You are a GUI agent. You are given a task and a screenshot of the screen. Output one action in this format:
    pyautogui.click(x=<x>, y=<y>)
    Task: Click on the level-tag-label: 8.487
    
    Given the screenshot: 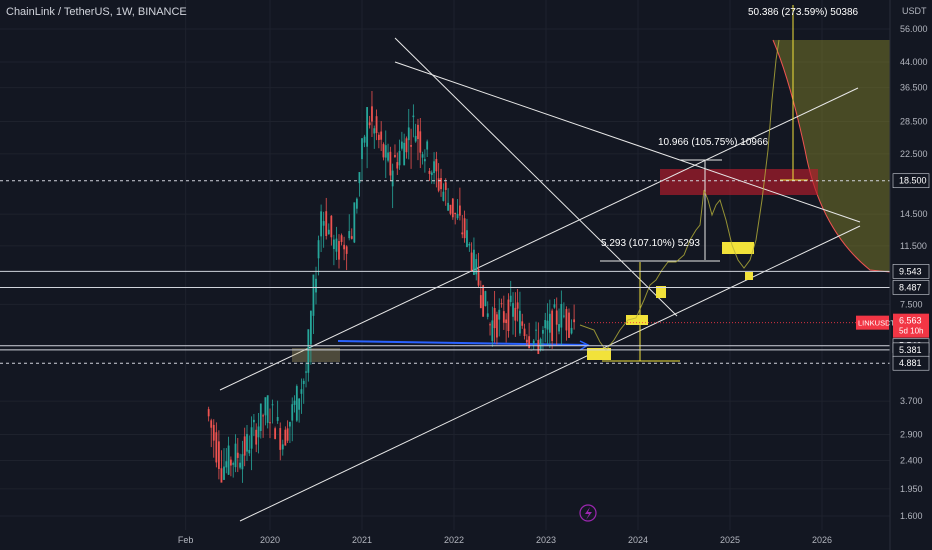 What is the action you would take?
    pyautogui.click(x=910, y=287)
    